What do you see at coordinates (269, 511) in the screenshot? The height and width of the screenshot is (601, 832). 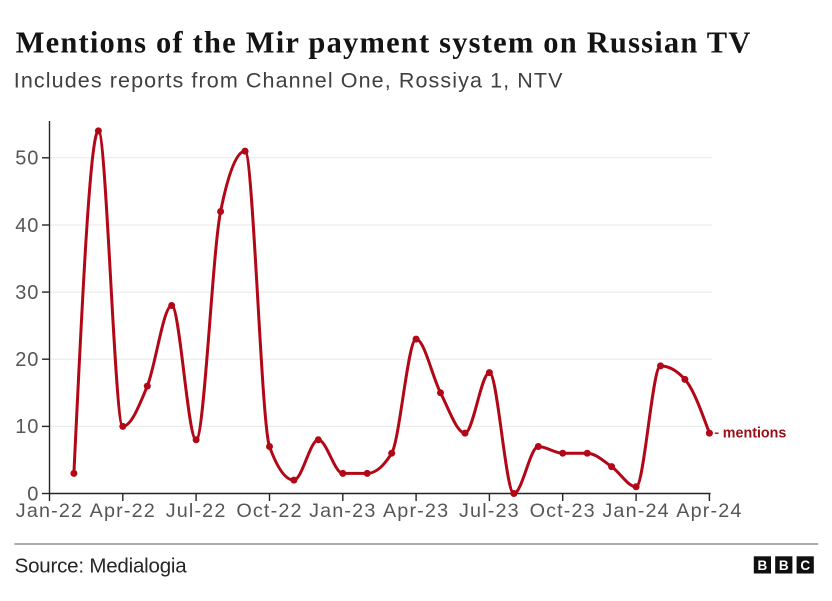 I see `svg-text: Oct-22` at bounding box center [269, 511].